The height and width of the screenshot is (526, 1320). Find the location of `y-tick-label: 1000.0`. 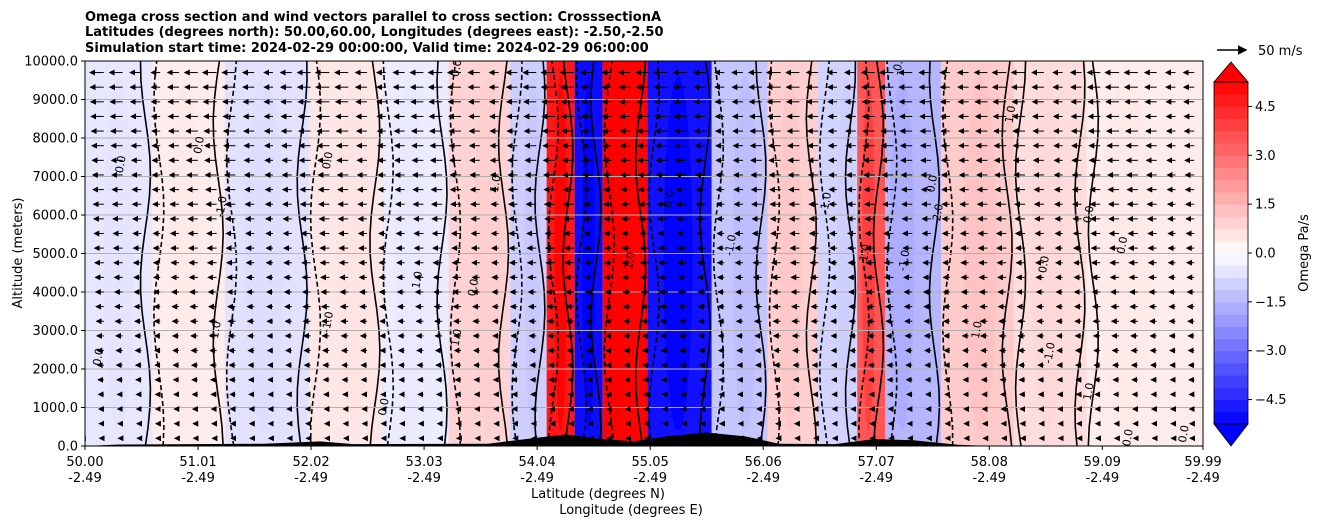

y-tick-label: 1000.0 is located at coordinates (56, 408).